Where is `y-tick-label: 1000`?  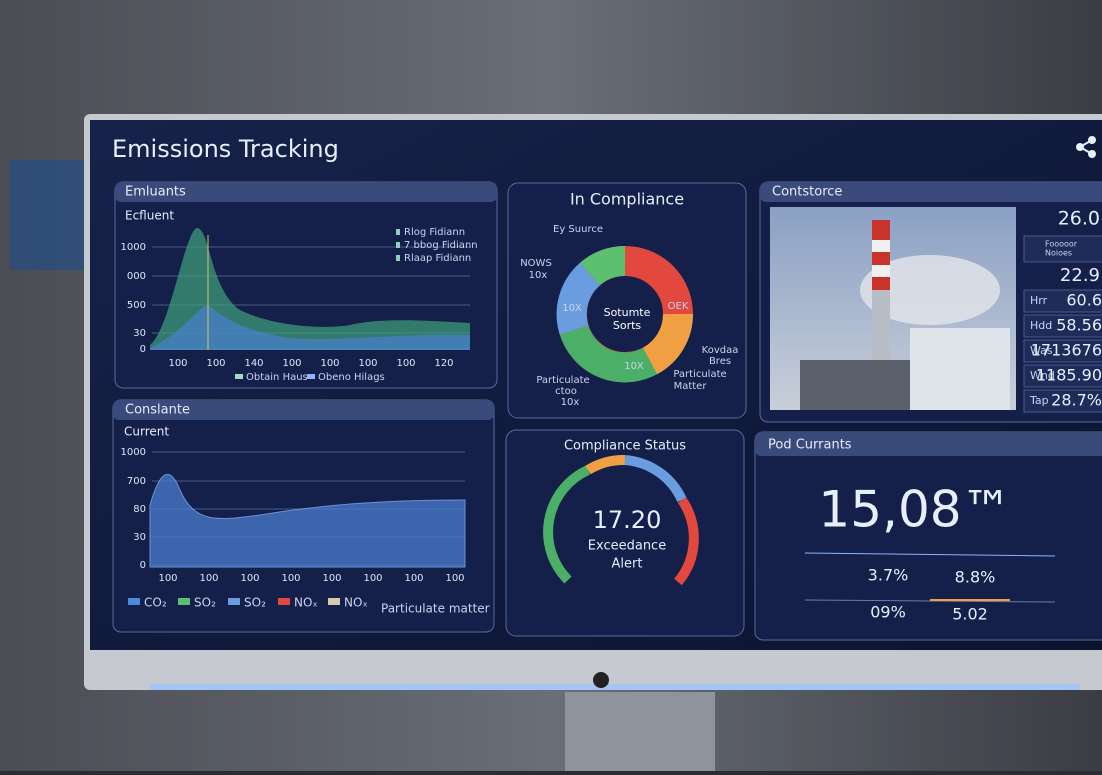 y-tick-label: 1000 is located at coordinates (133, 247).